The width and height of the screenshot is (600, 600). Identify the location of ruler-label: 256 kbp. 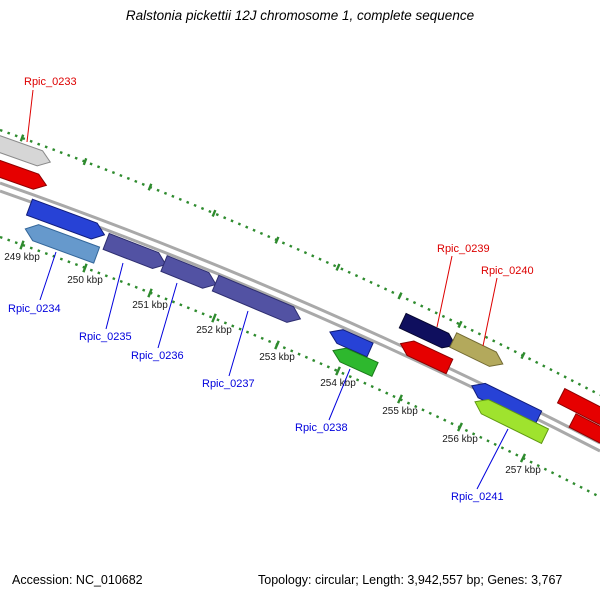
(460, 439).